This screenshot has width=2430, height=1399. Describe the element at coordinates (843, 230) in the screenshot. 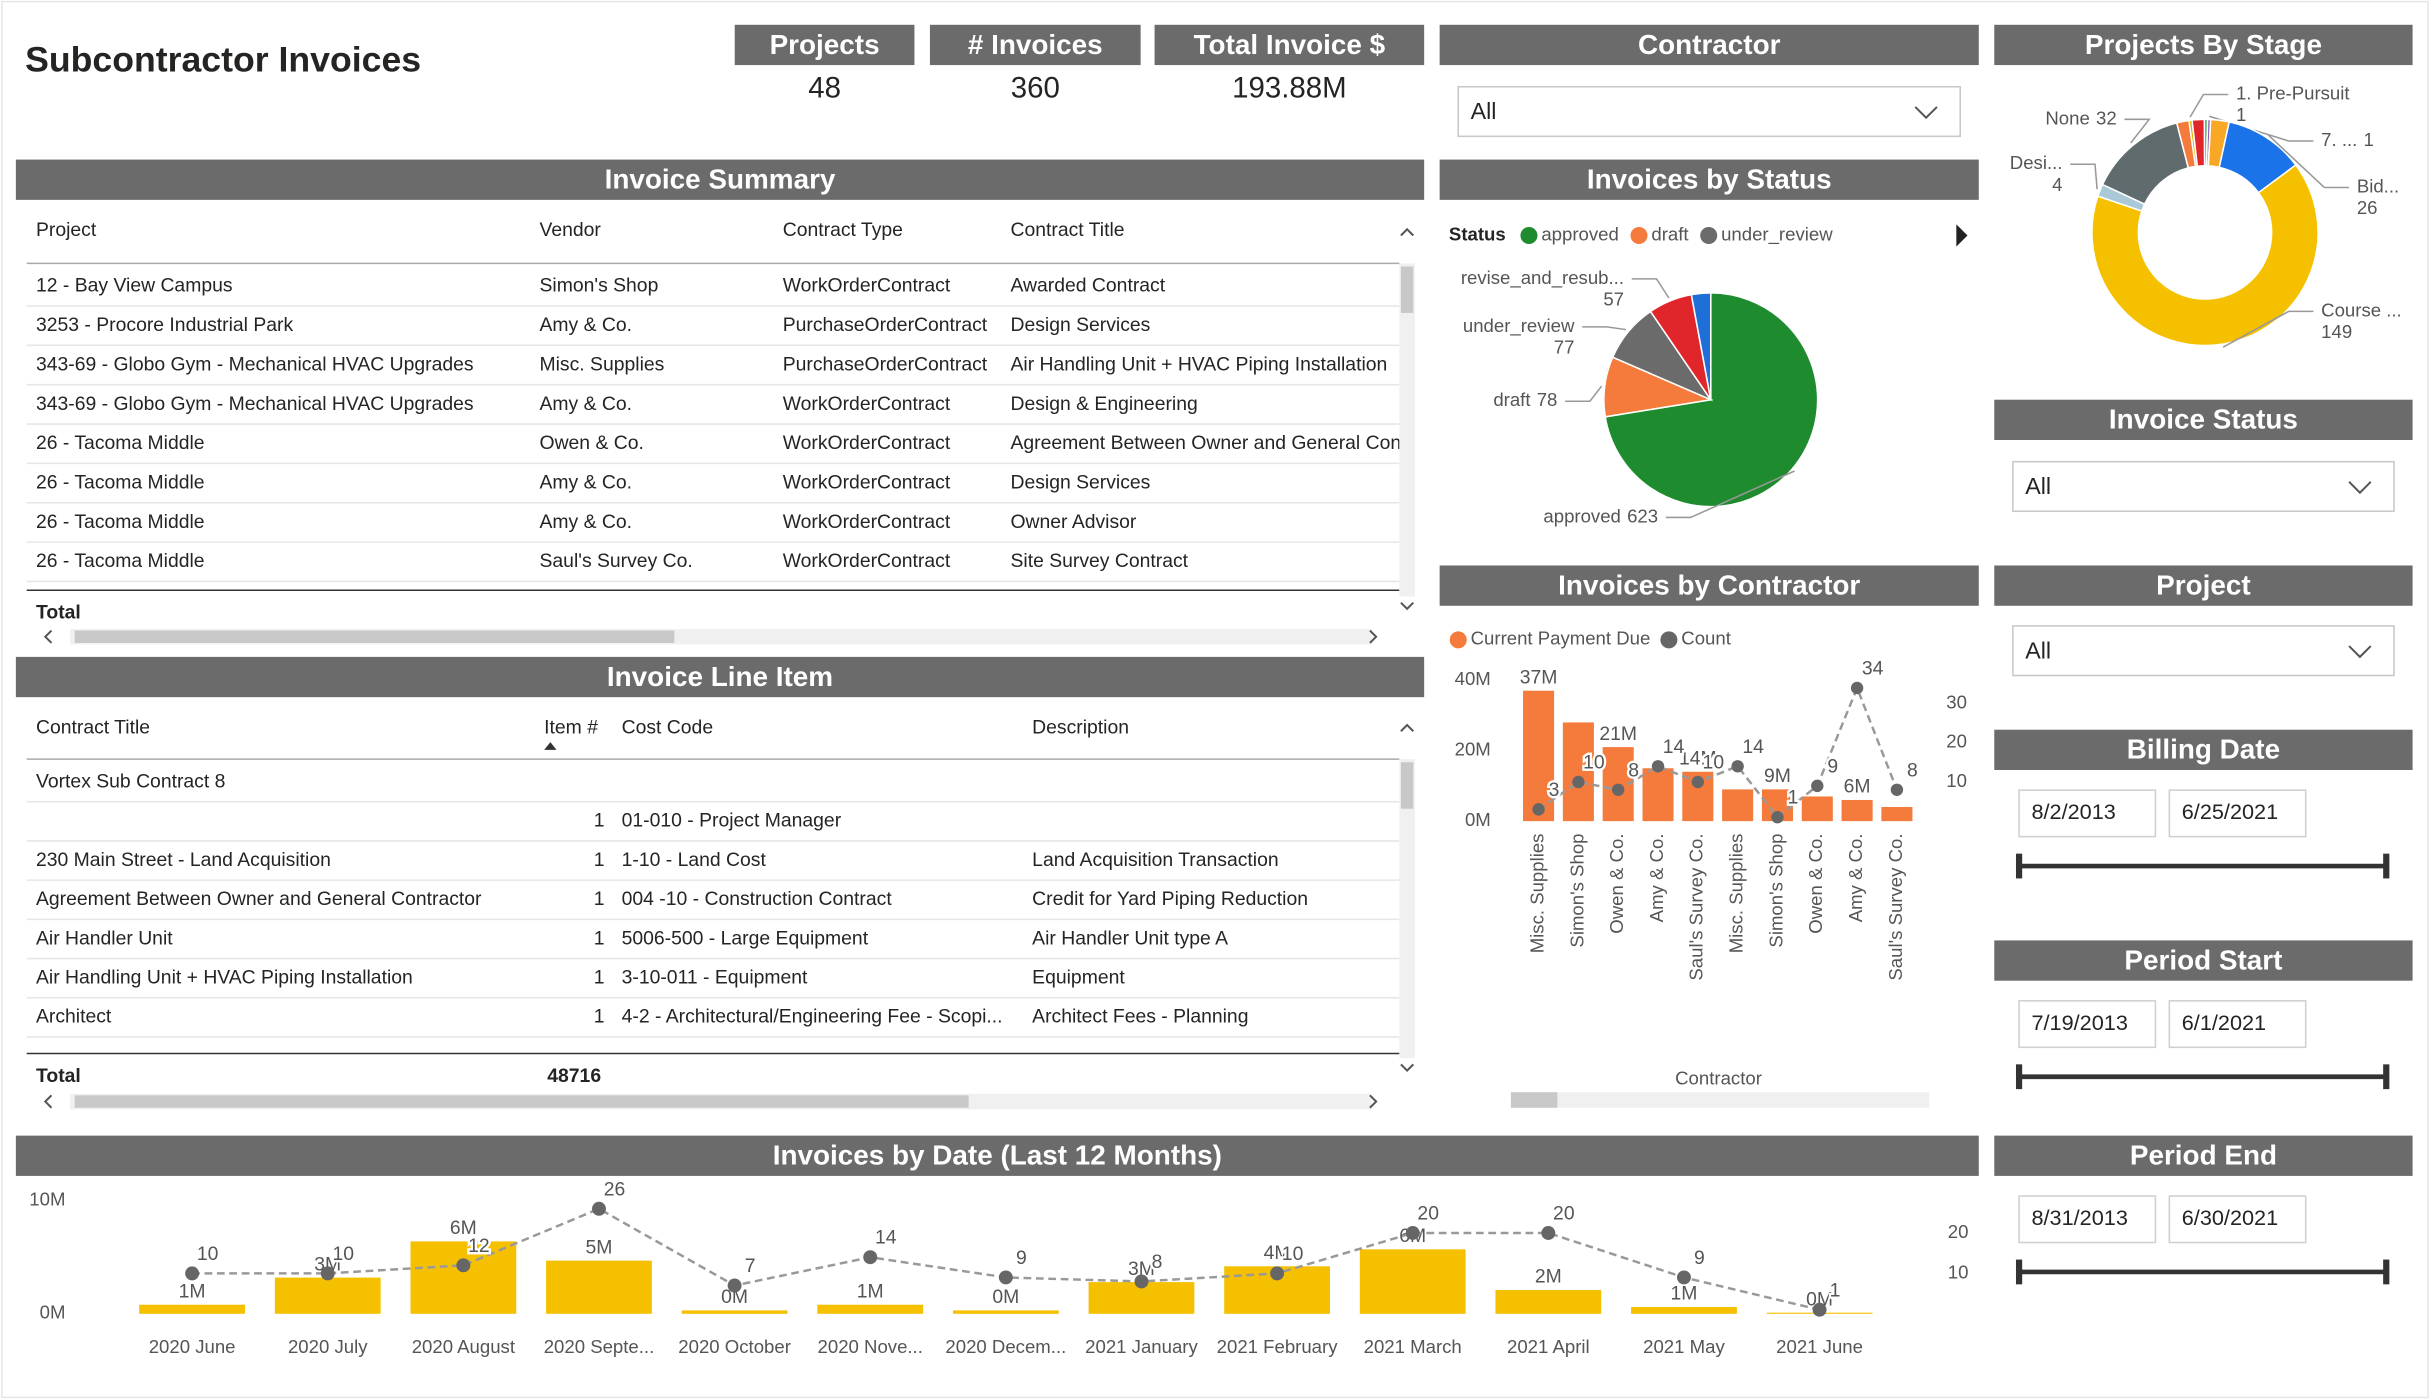

I see `column-header: Contract Type` at that location.